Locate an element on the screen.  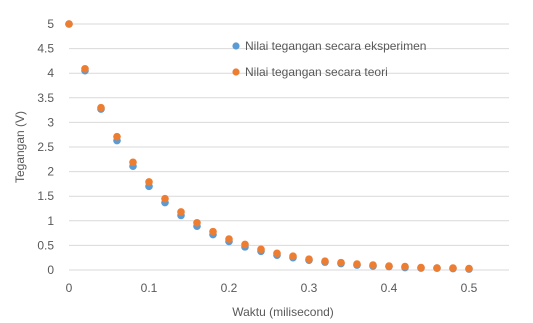
y-tick-label: 5 is located at coordinates (50, 24).